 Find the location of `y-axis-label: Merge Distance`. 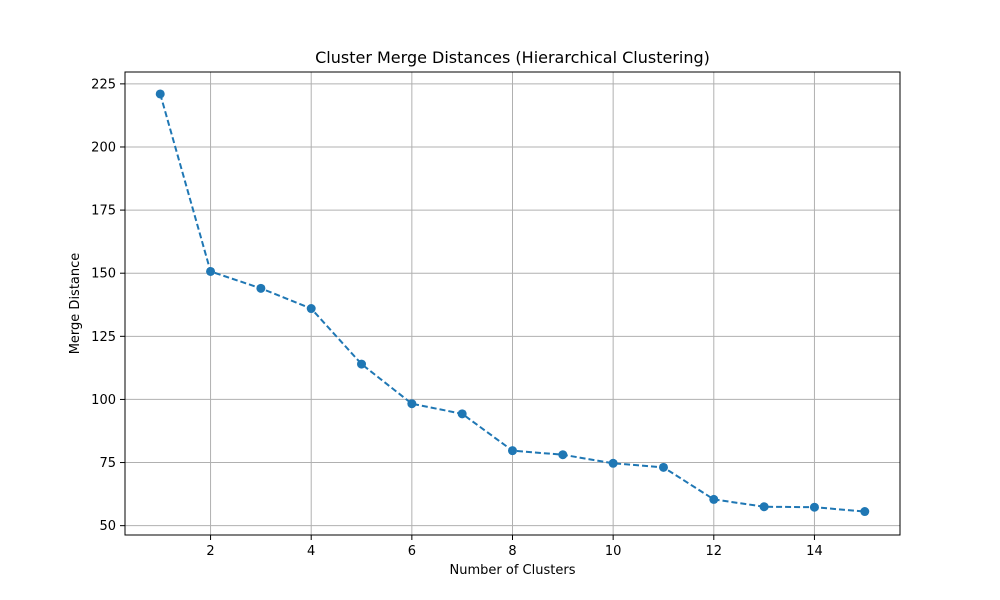

y-axis-label: Merge Distance is located at coordinates (75, 304).